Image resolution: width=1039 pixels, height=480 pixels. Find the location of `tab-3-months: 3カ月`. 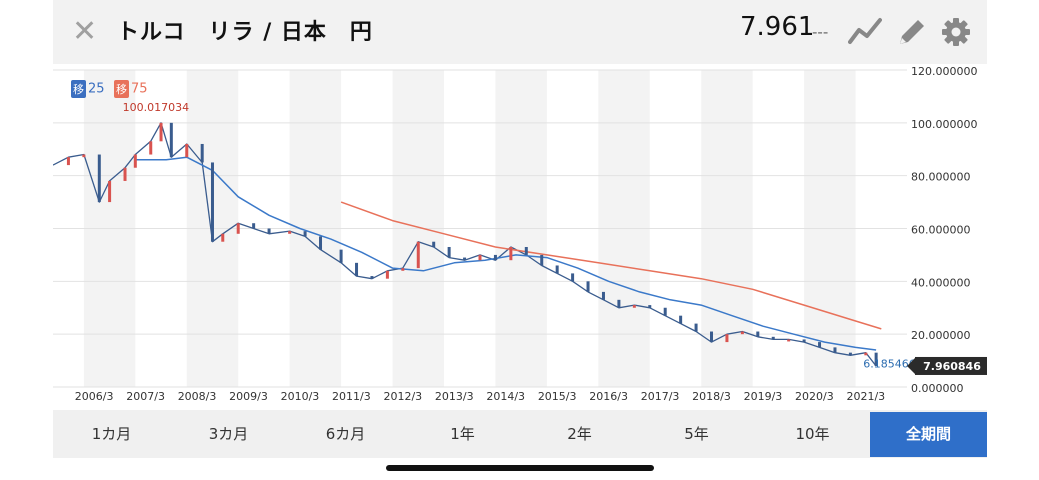

tab-3-months: 3カ月 is located at coordinates (228, 434).